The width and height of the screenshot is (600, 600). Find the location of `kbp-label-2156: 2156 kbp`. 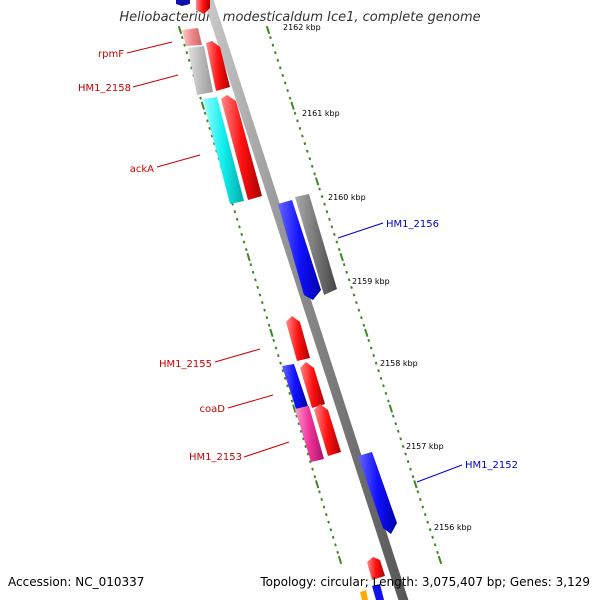

kbp-label-2156: 2156 kbp is located at coordinates (453, 527).